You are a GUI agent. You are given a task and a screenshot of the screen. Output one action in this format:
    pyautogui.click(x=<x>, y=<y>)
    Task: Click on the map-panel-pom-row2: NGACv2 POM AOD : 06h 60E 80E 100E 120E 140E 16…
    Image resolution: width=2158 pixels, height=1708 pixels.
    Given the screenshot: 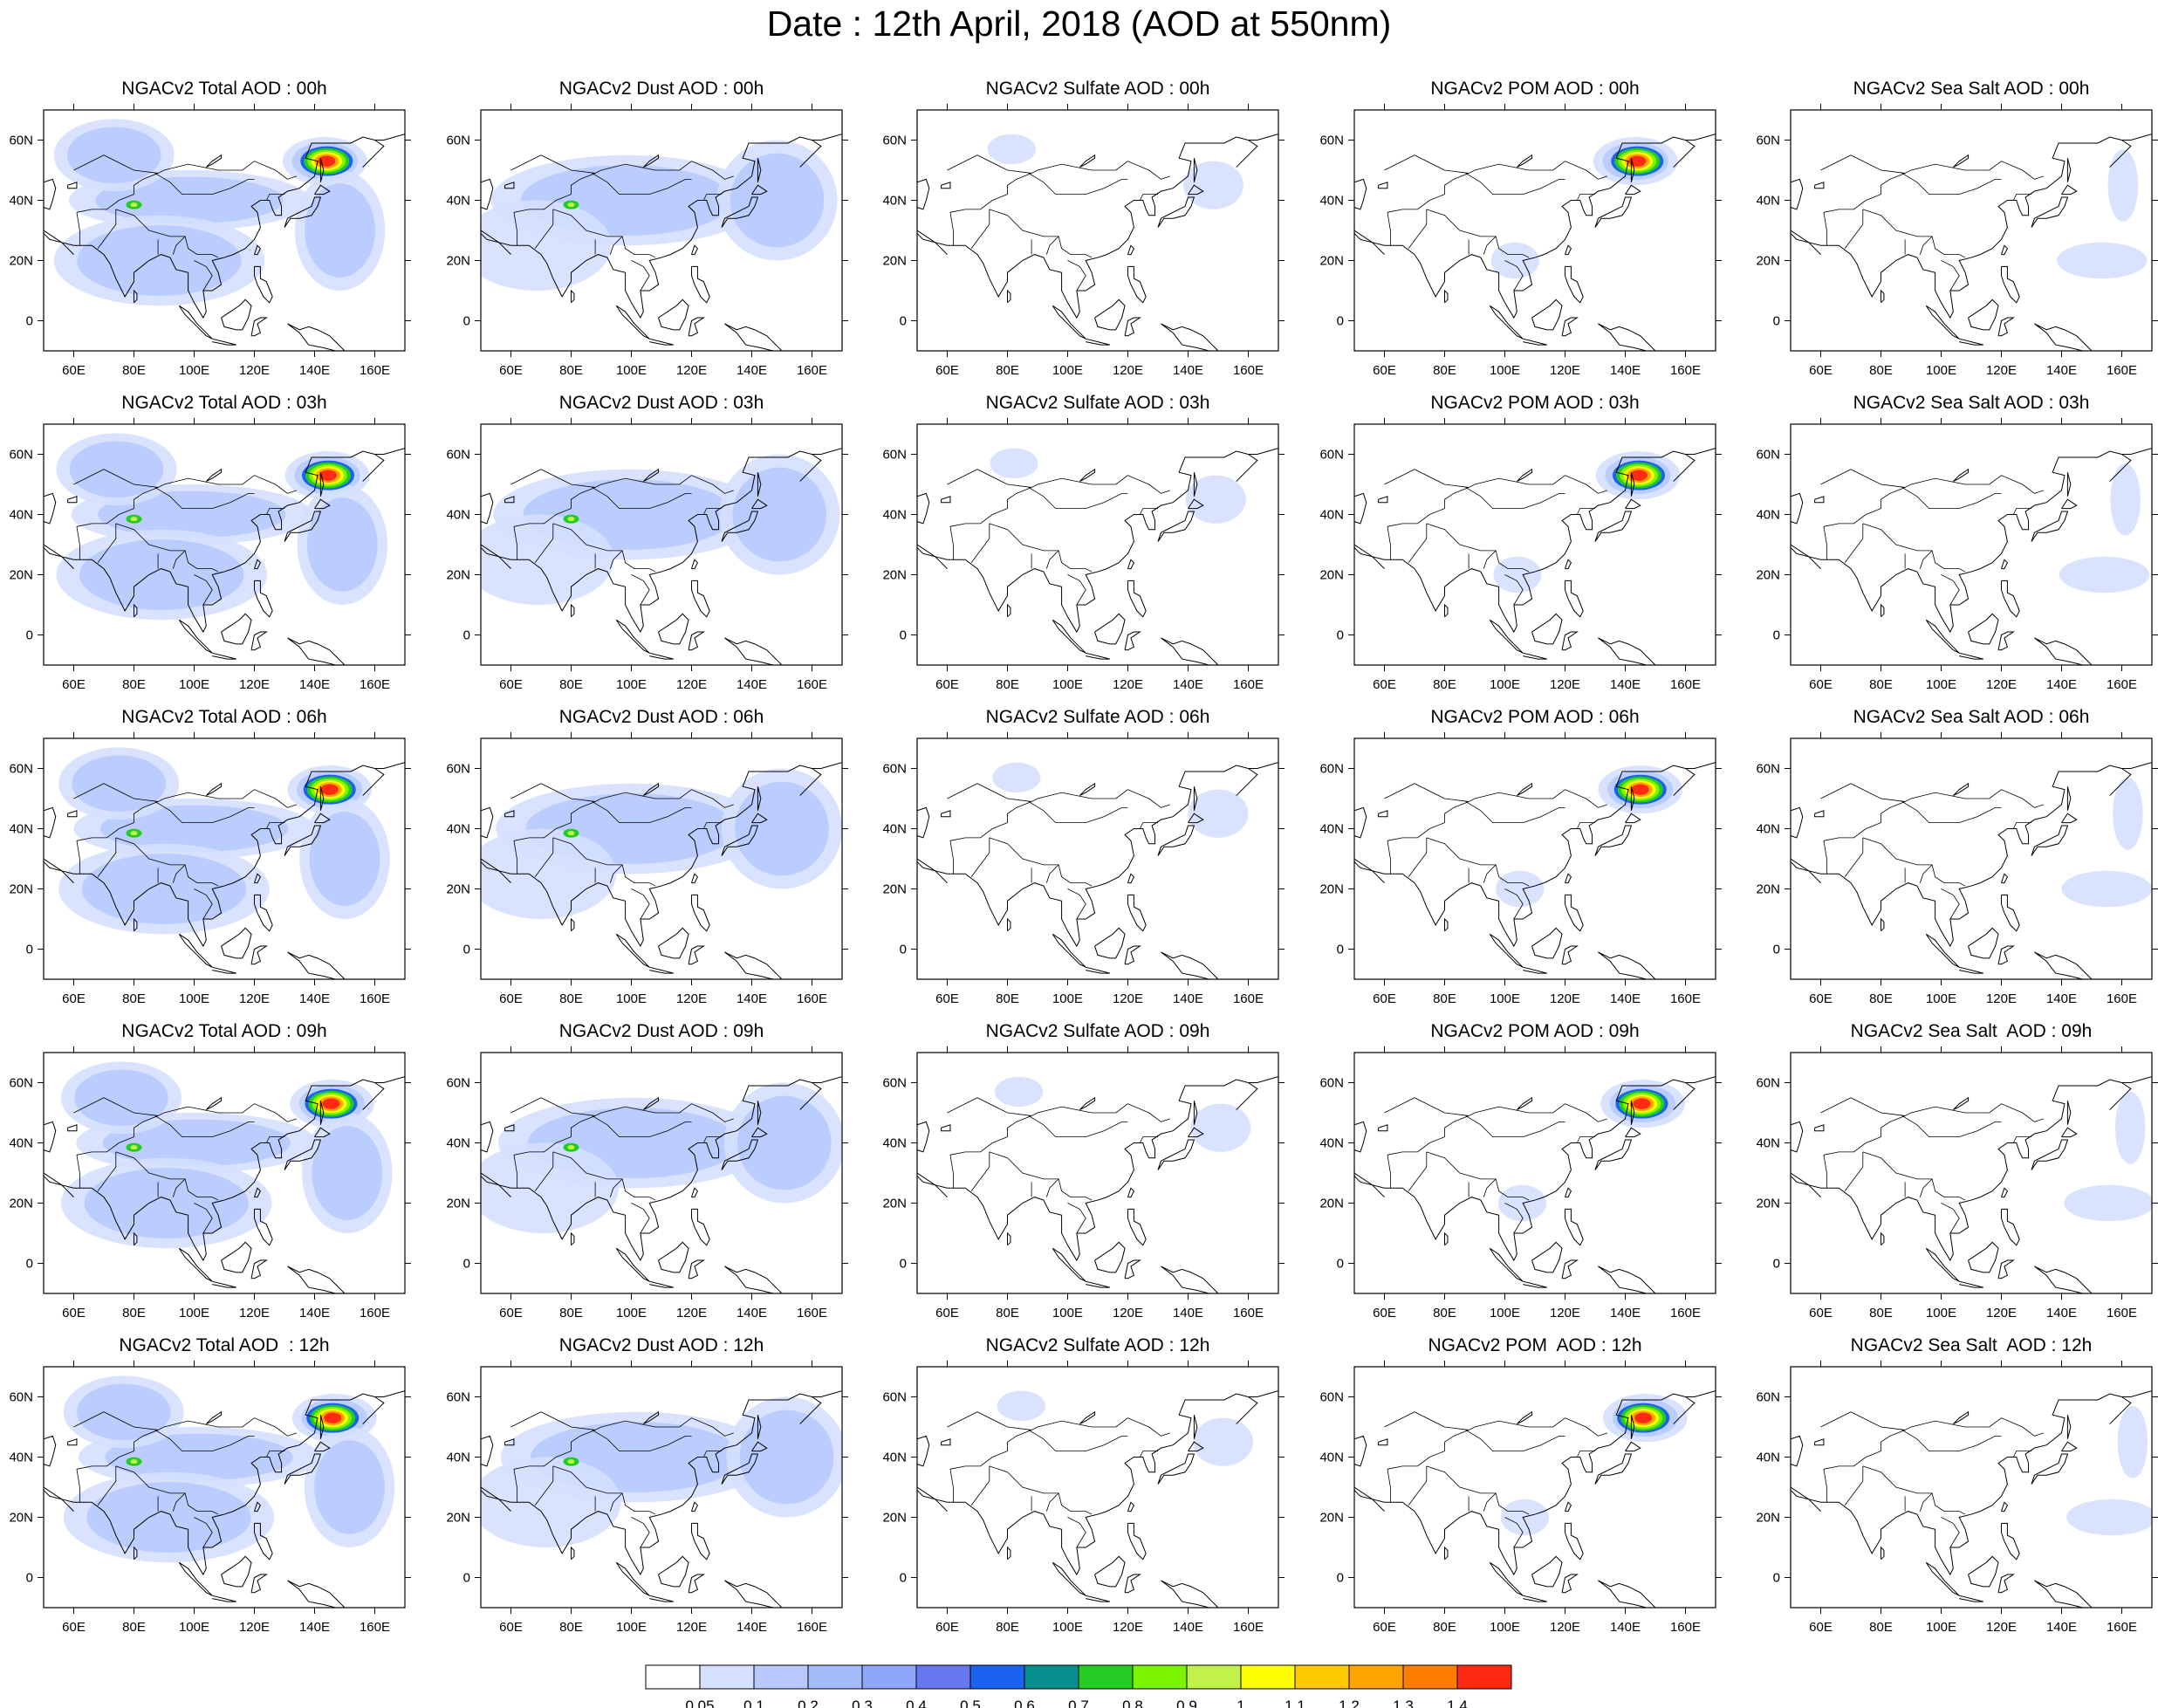 What is the action you would take?
    pyautogui.click(x=1533, y=865)
    